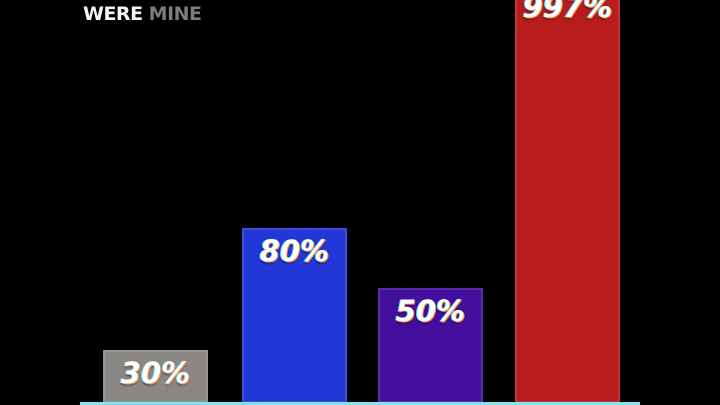  I want to click on bar-4: 997%, so click(567, 201).